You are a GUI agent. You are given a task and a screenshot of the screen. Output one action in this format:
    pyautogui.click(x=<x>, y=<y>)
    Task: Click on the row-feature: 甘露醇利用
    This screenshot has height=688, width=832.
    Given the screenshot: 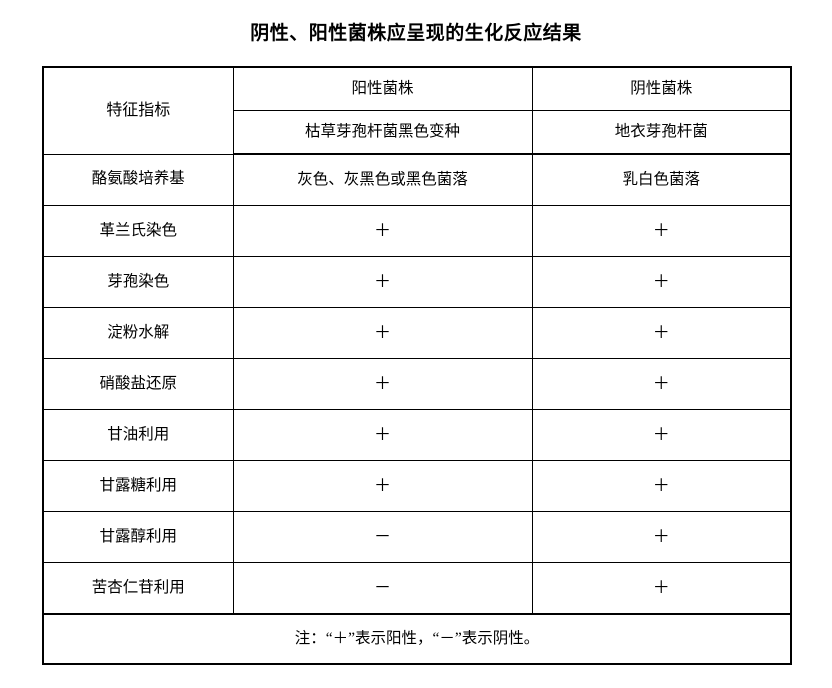 What is the action you would take?
    pyautogui.click(x=138, y=537)
    